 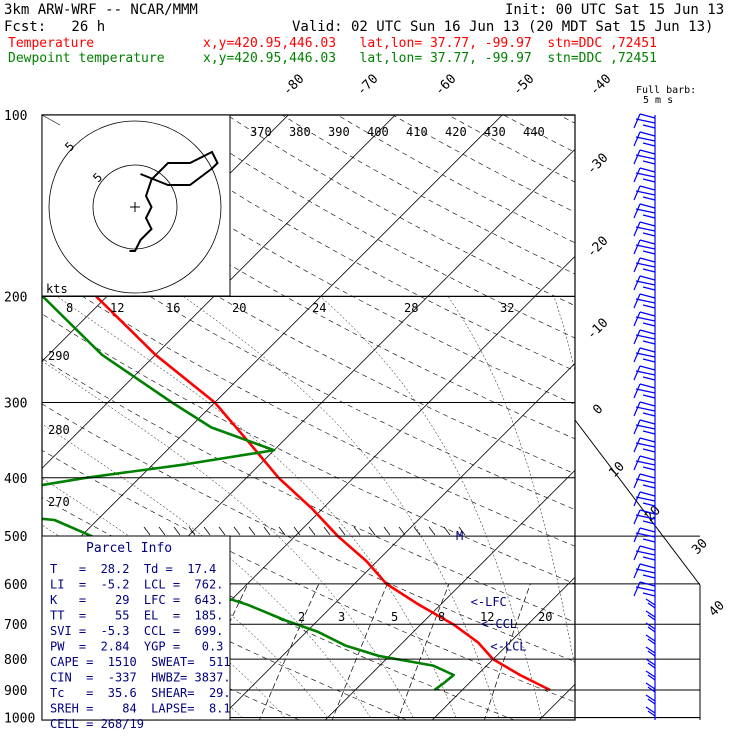 What do you see at coordinates (136, 600) in the screenshot?
I see `parcel-info-row: K = 29 LFC = 643.` at bounding box center [136, 600].